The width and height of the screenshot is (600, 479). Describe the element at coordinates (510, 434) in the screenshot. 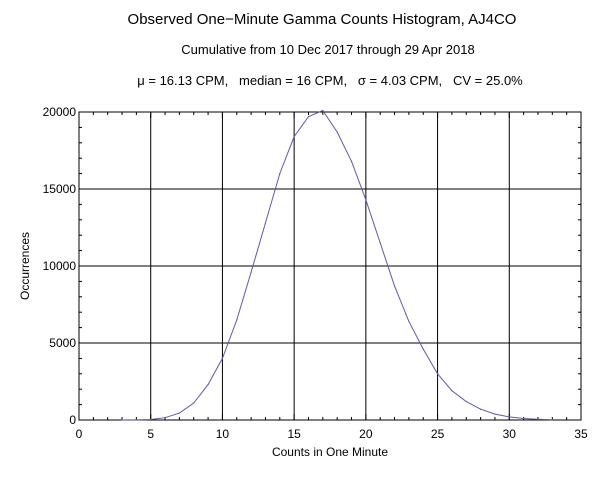

I see `x-tick-label: 30` at that location.